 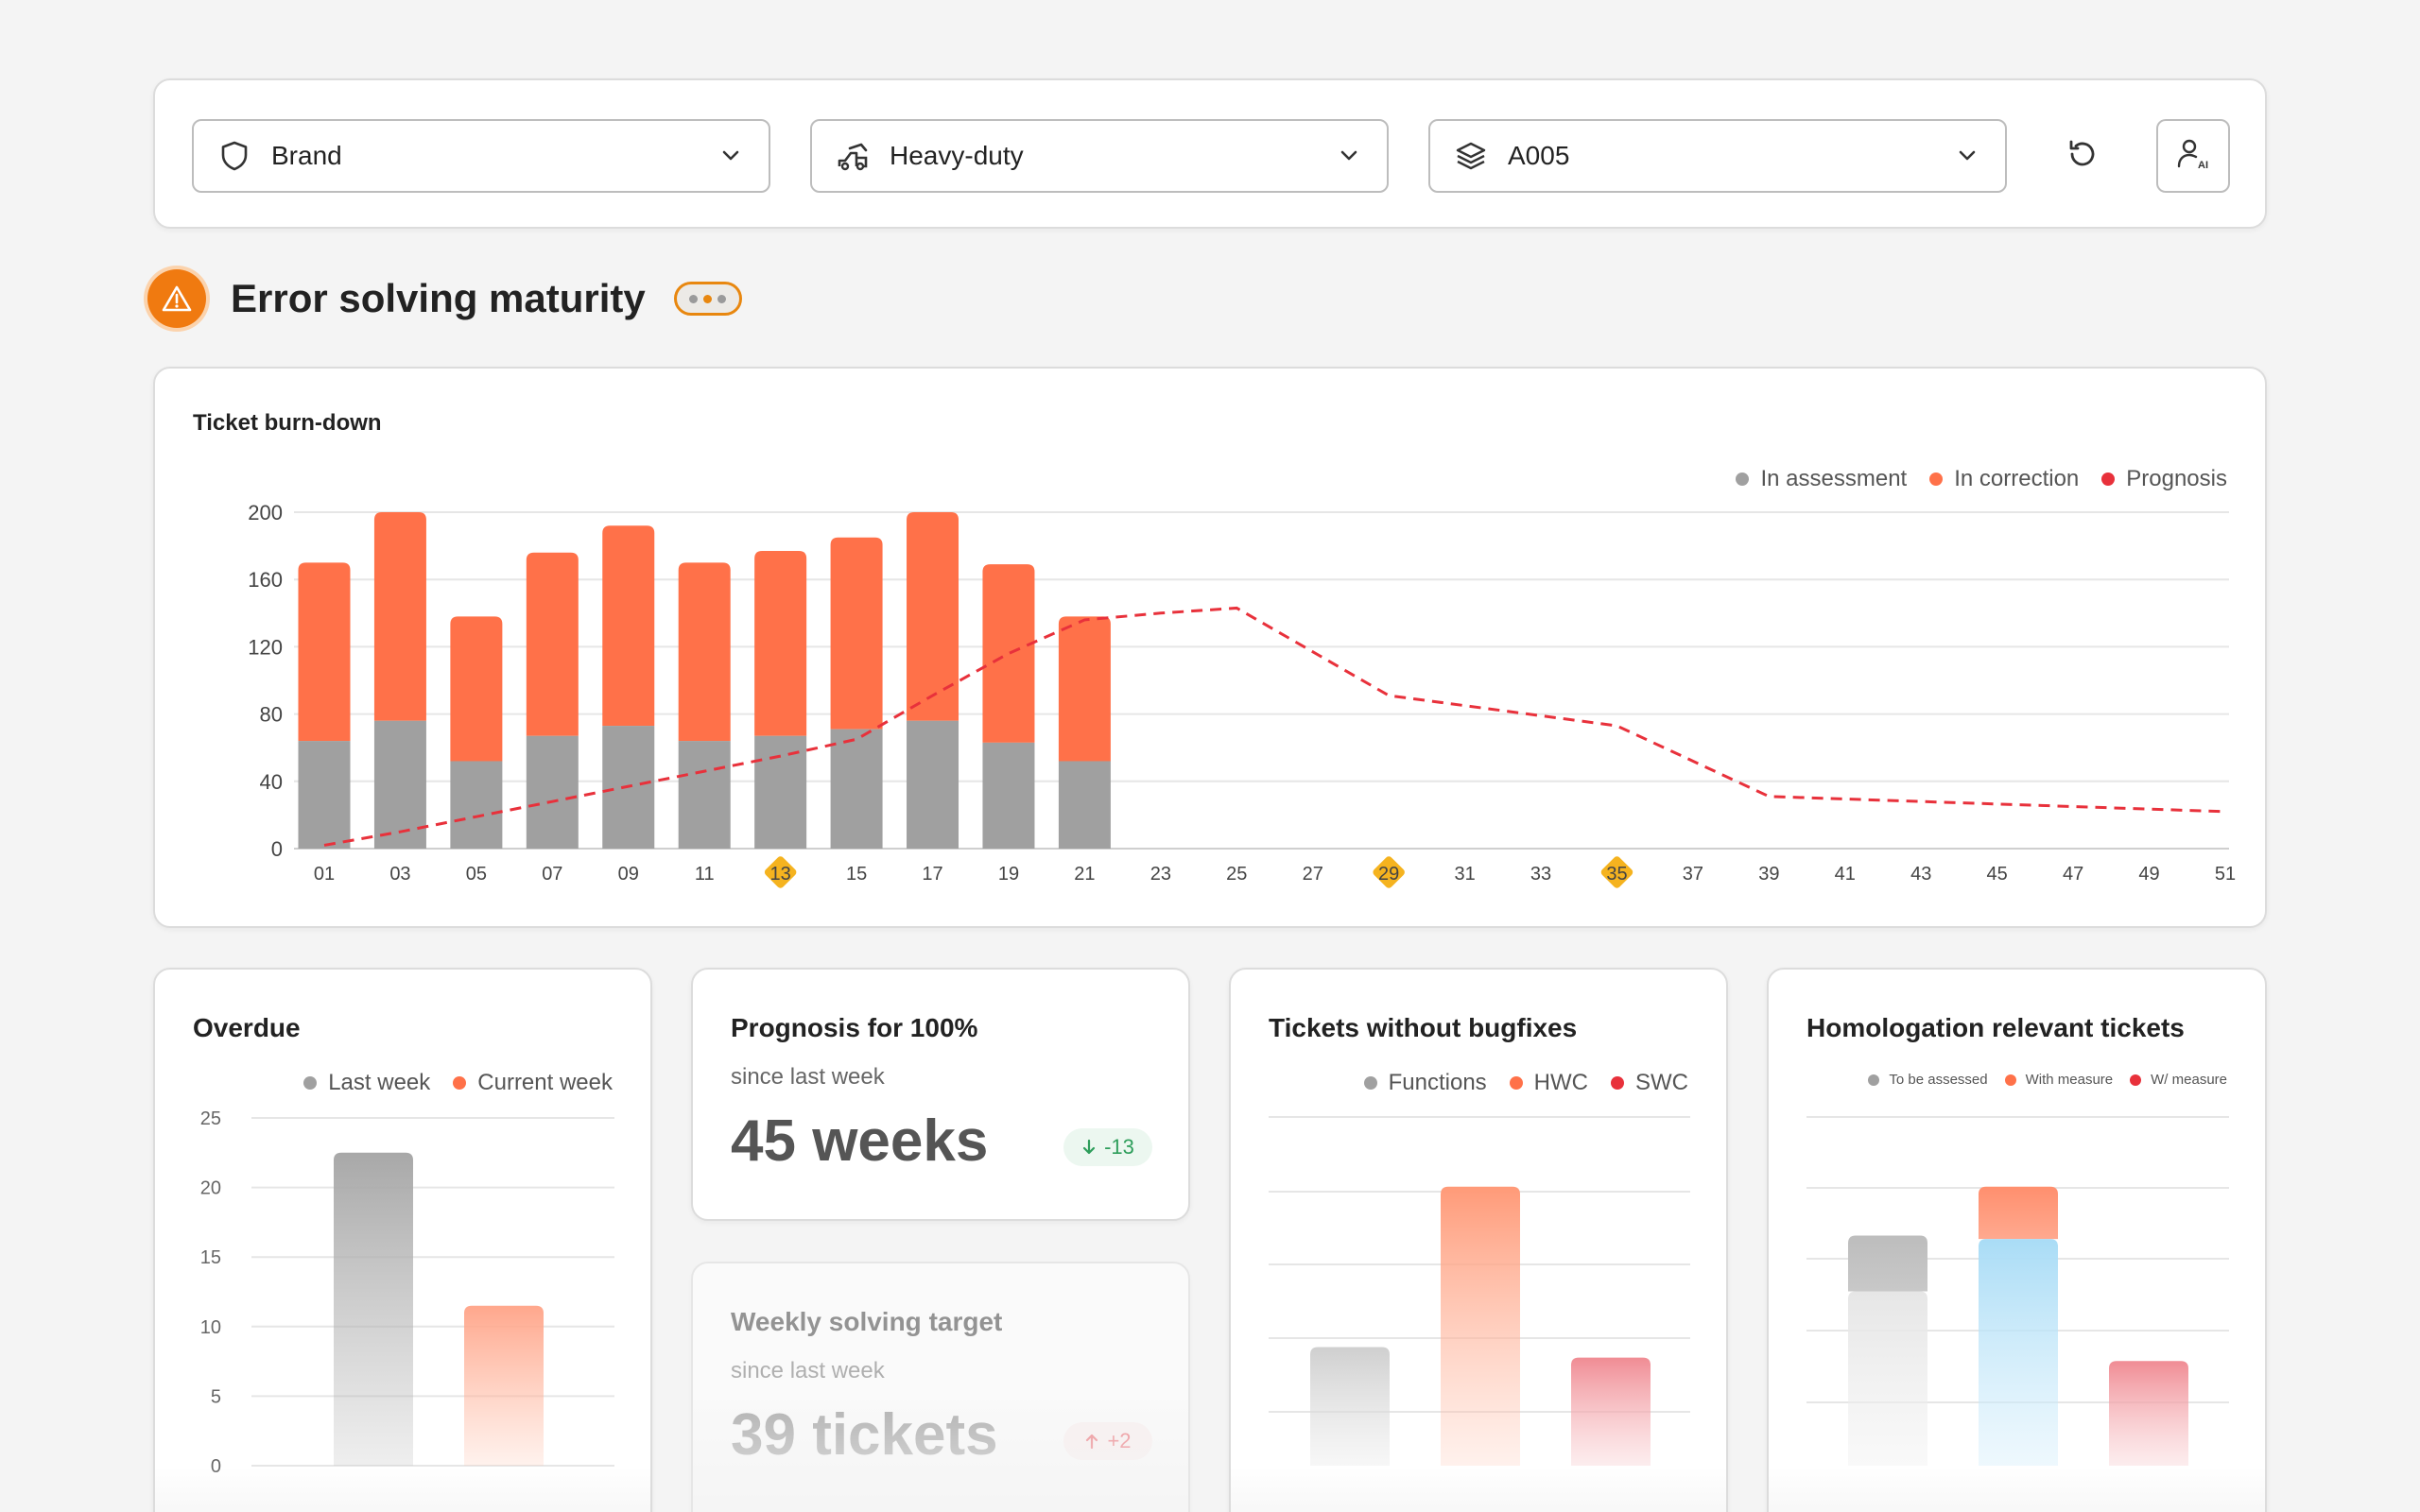 I want to click on x-tick-label: 09, so click(x=628, y=874).